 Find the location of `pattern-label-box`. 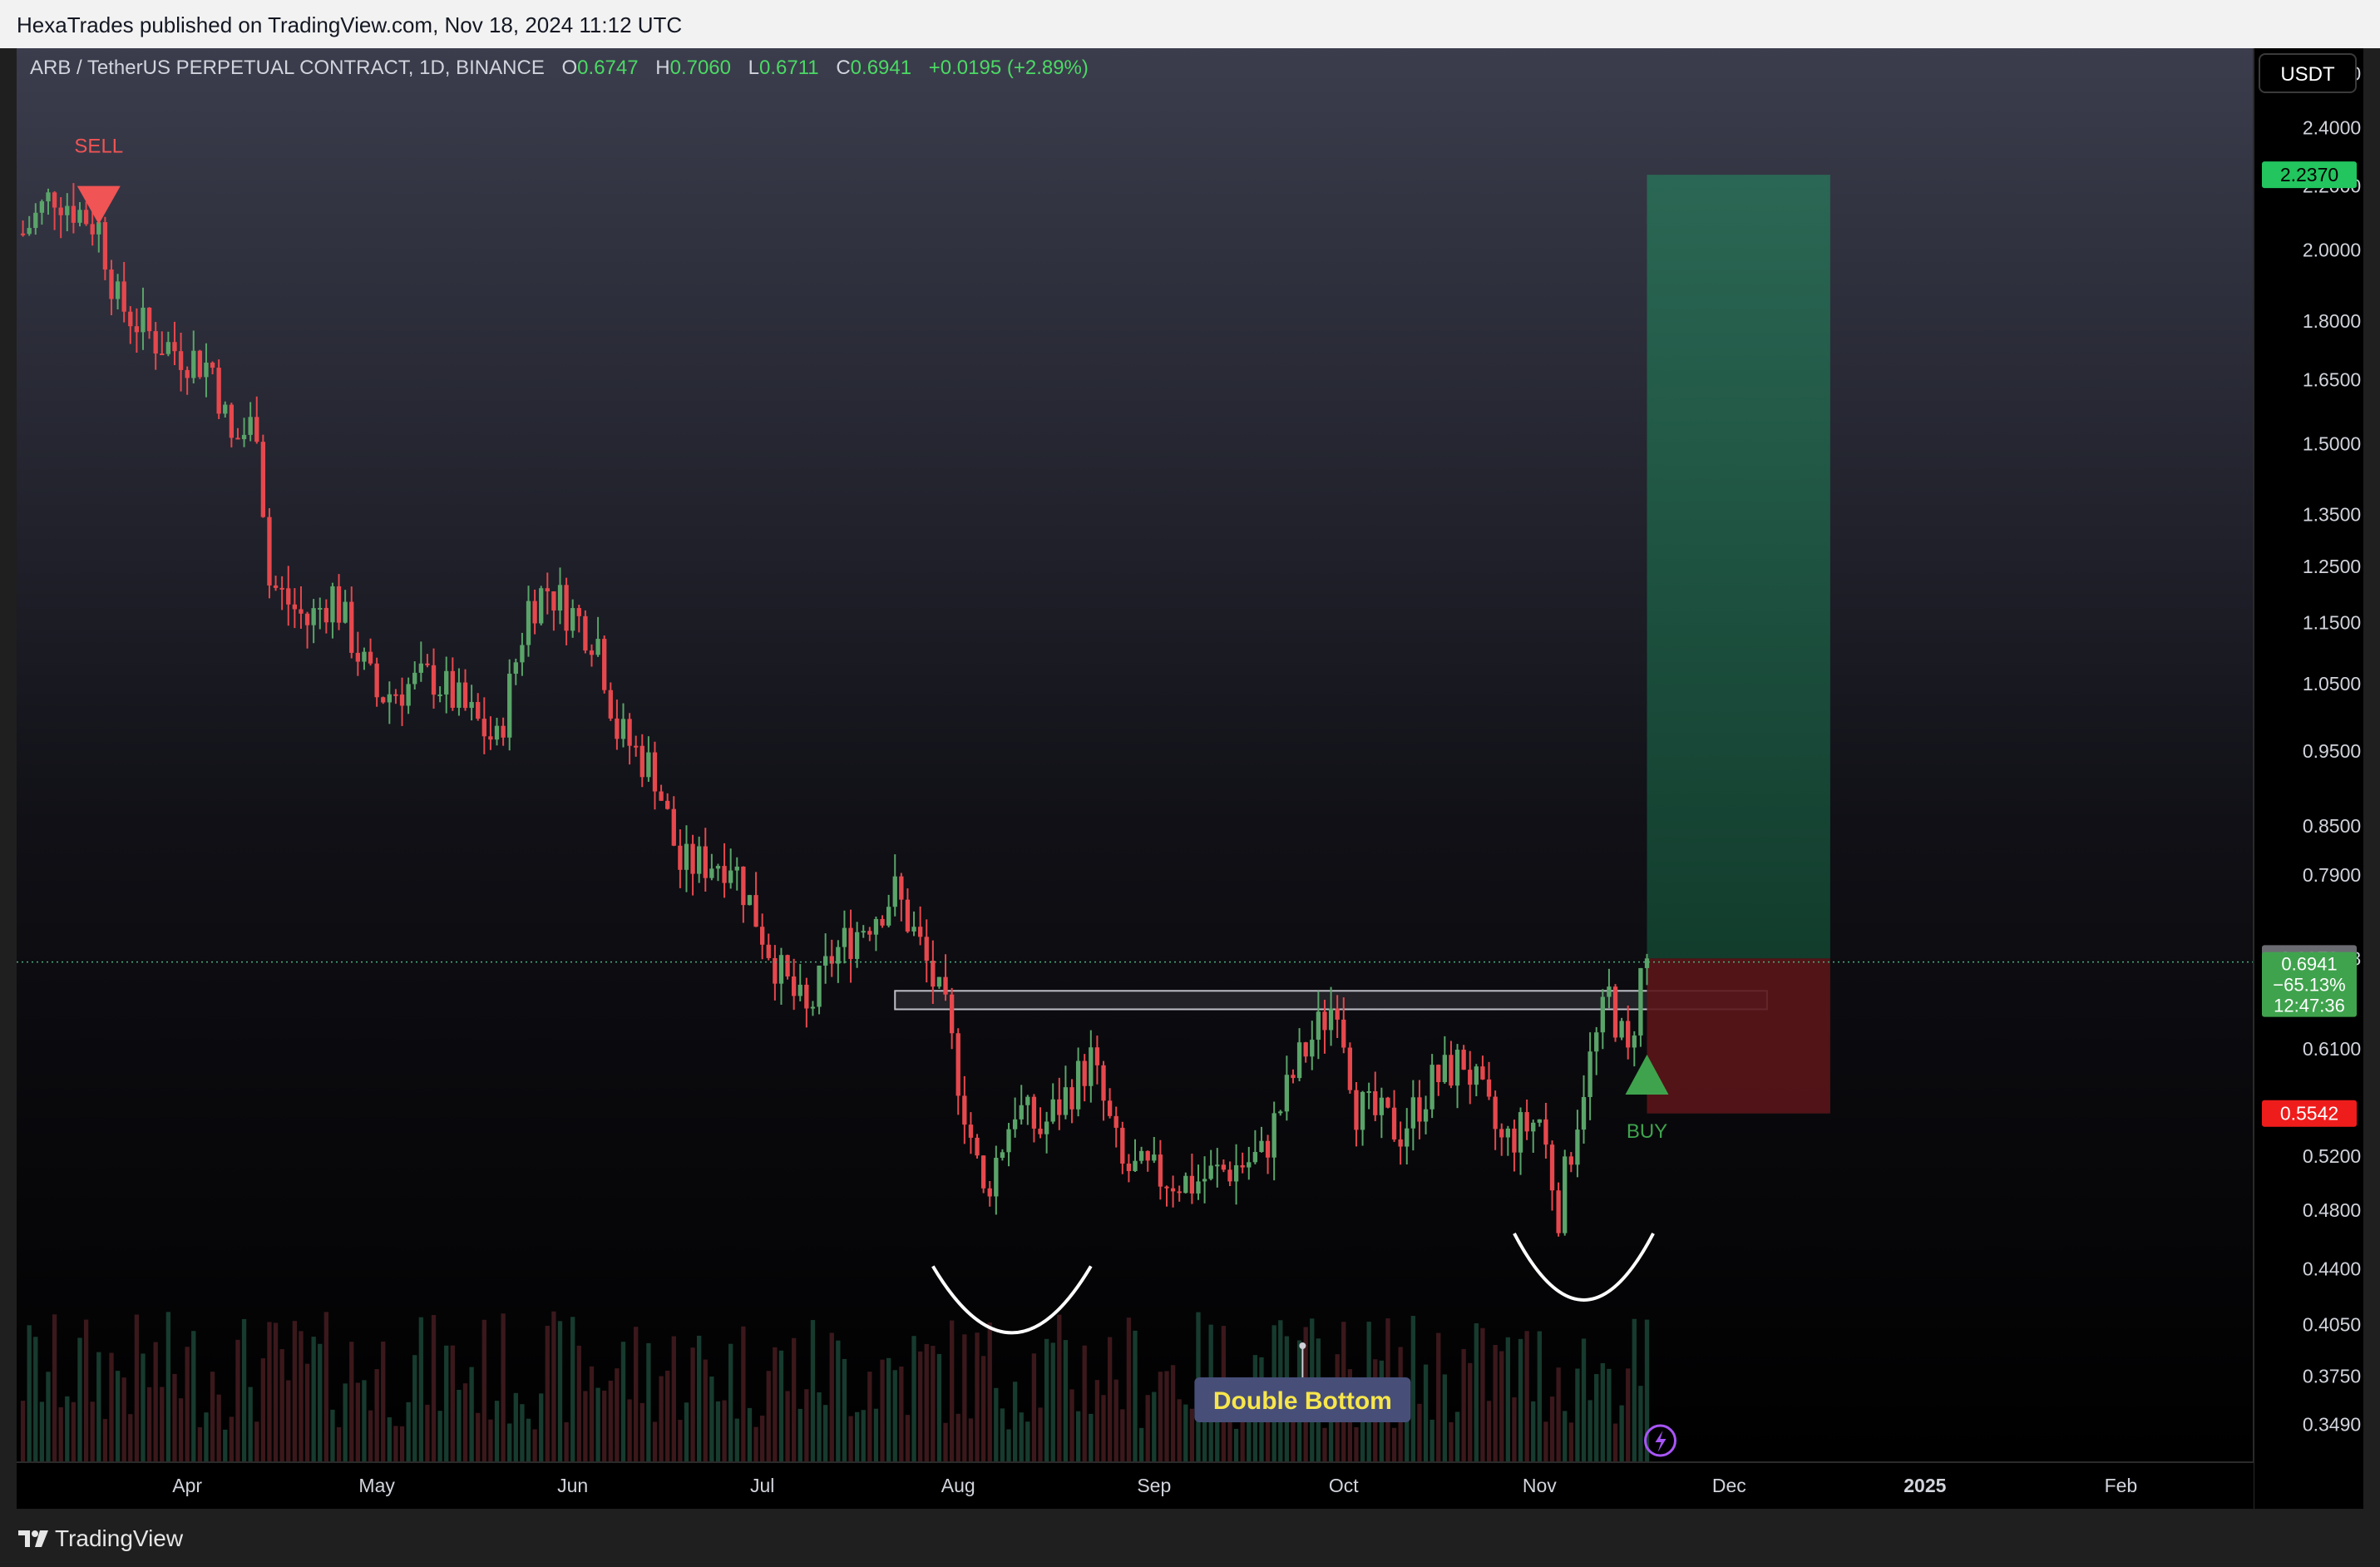

pattern-label-box is located at coordinates (1302, 1399).